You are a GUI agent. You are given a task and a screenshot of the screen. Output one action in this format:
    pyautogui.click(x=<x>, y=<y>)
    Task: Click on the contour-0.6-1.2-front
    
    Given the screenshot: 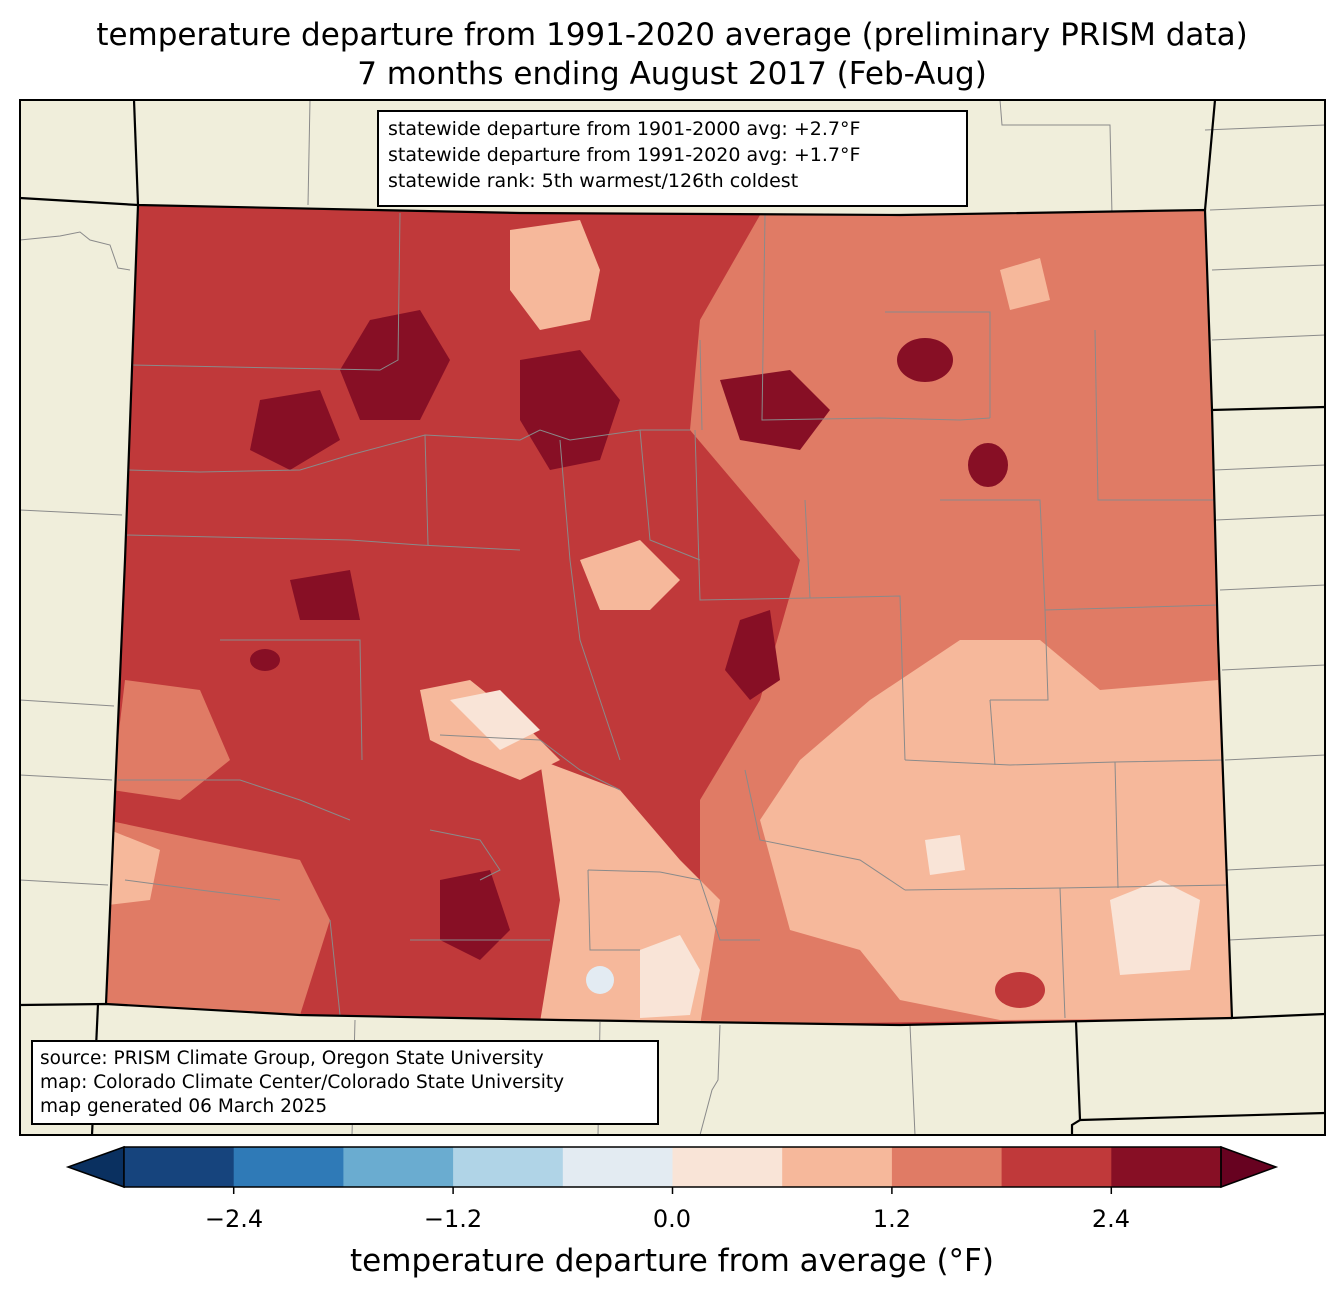 What is the action you would take?
    pyautogui.click(x=630, y=575)
    